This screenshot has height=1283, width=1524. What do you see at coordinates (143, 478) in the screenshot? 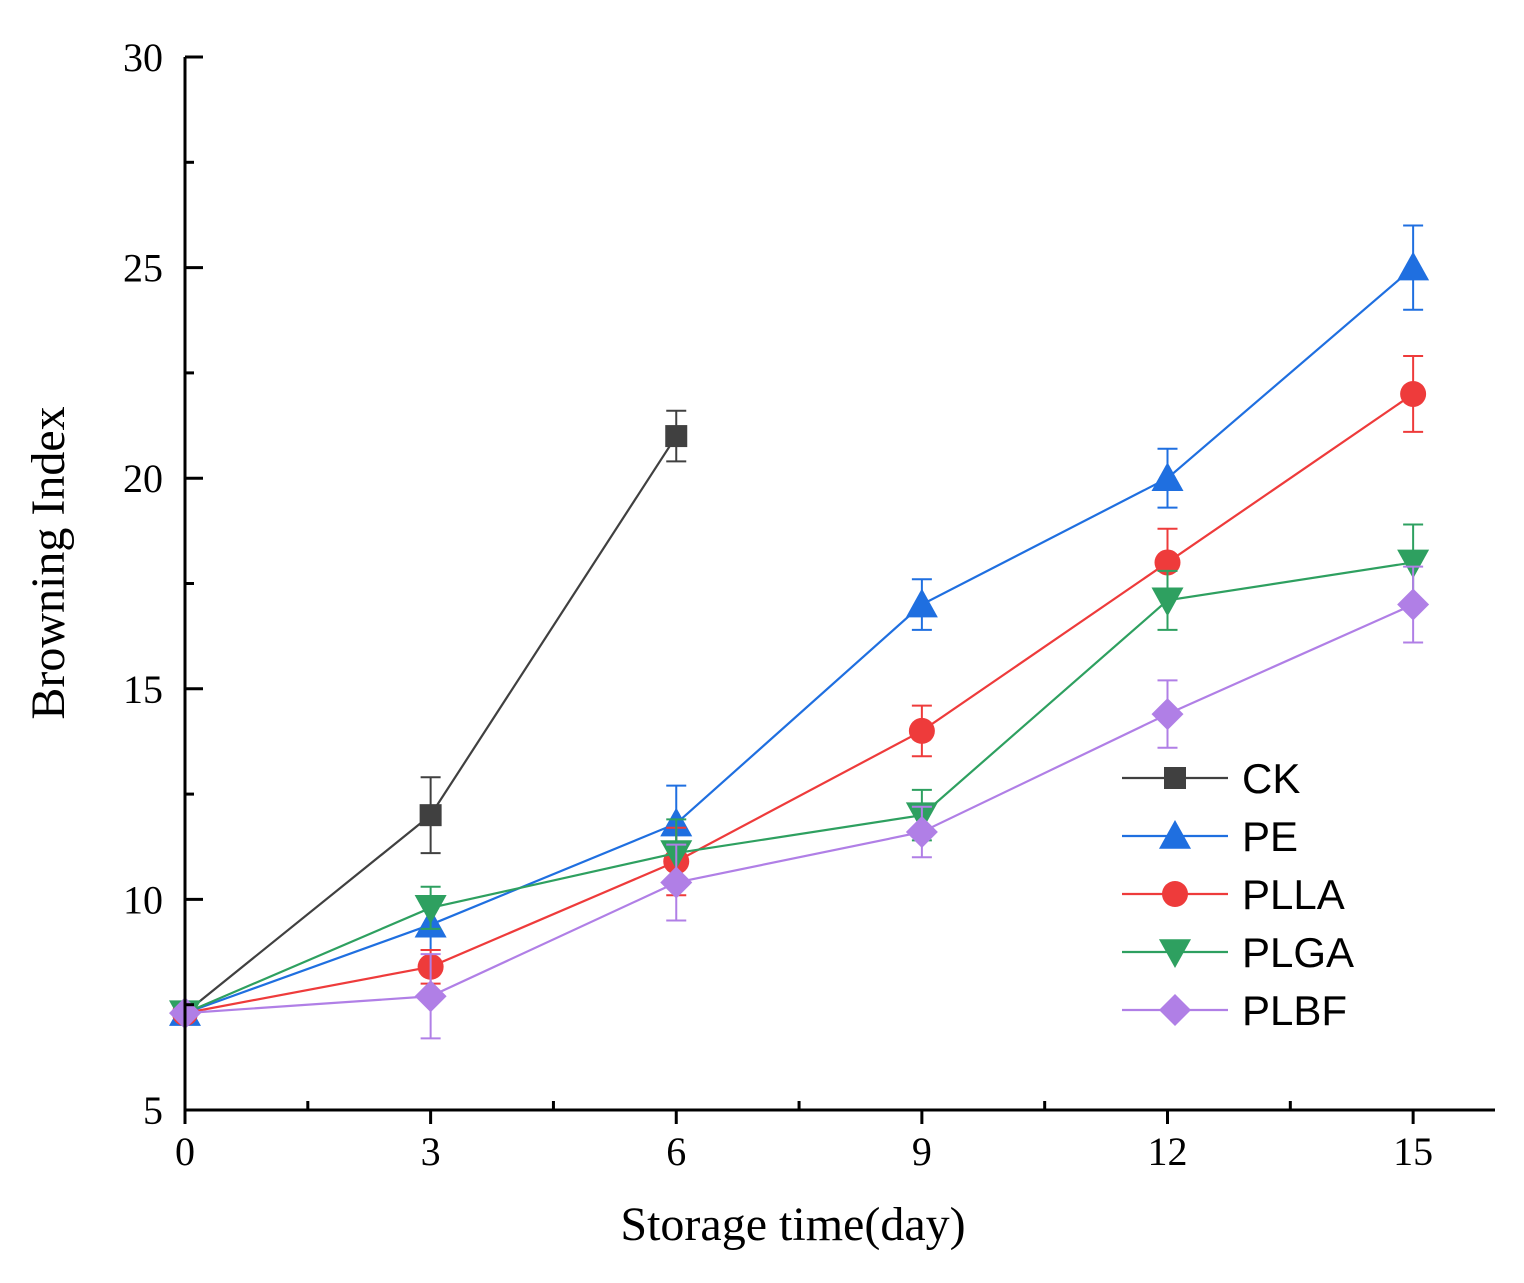
I see `y-tick-label: 20` at bounding box center [143, 478].